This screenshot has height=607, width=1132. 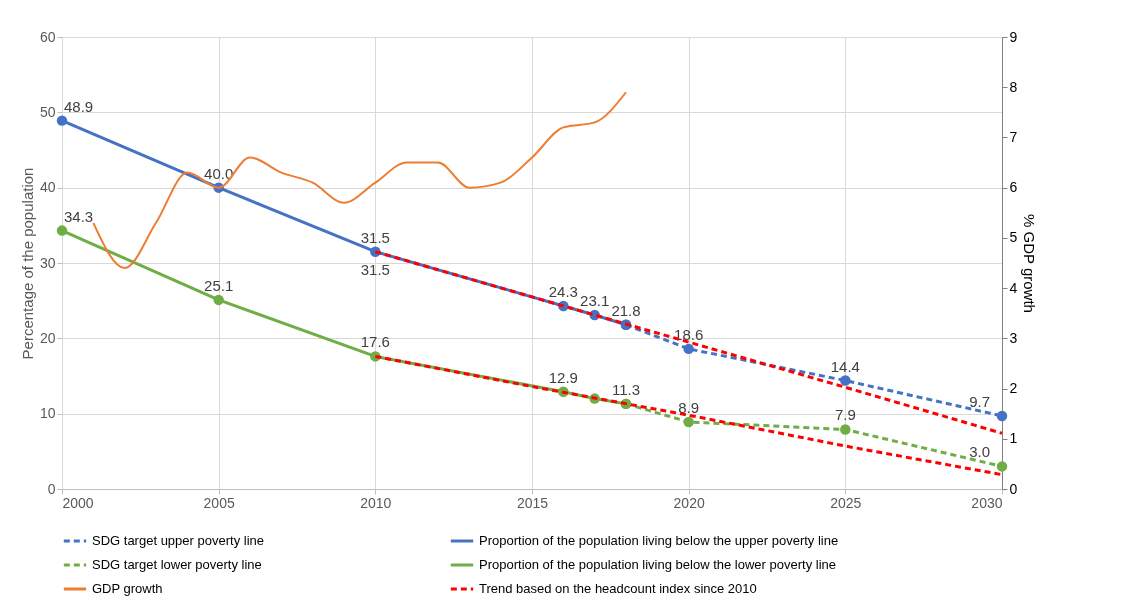 I want to click on y2-tick-label: 8, so click(x=1013, y=86).